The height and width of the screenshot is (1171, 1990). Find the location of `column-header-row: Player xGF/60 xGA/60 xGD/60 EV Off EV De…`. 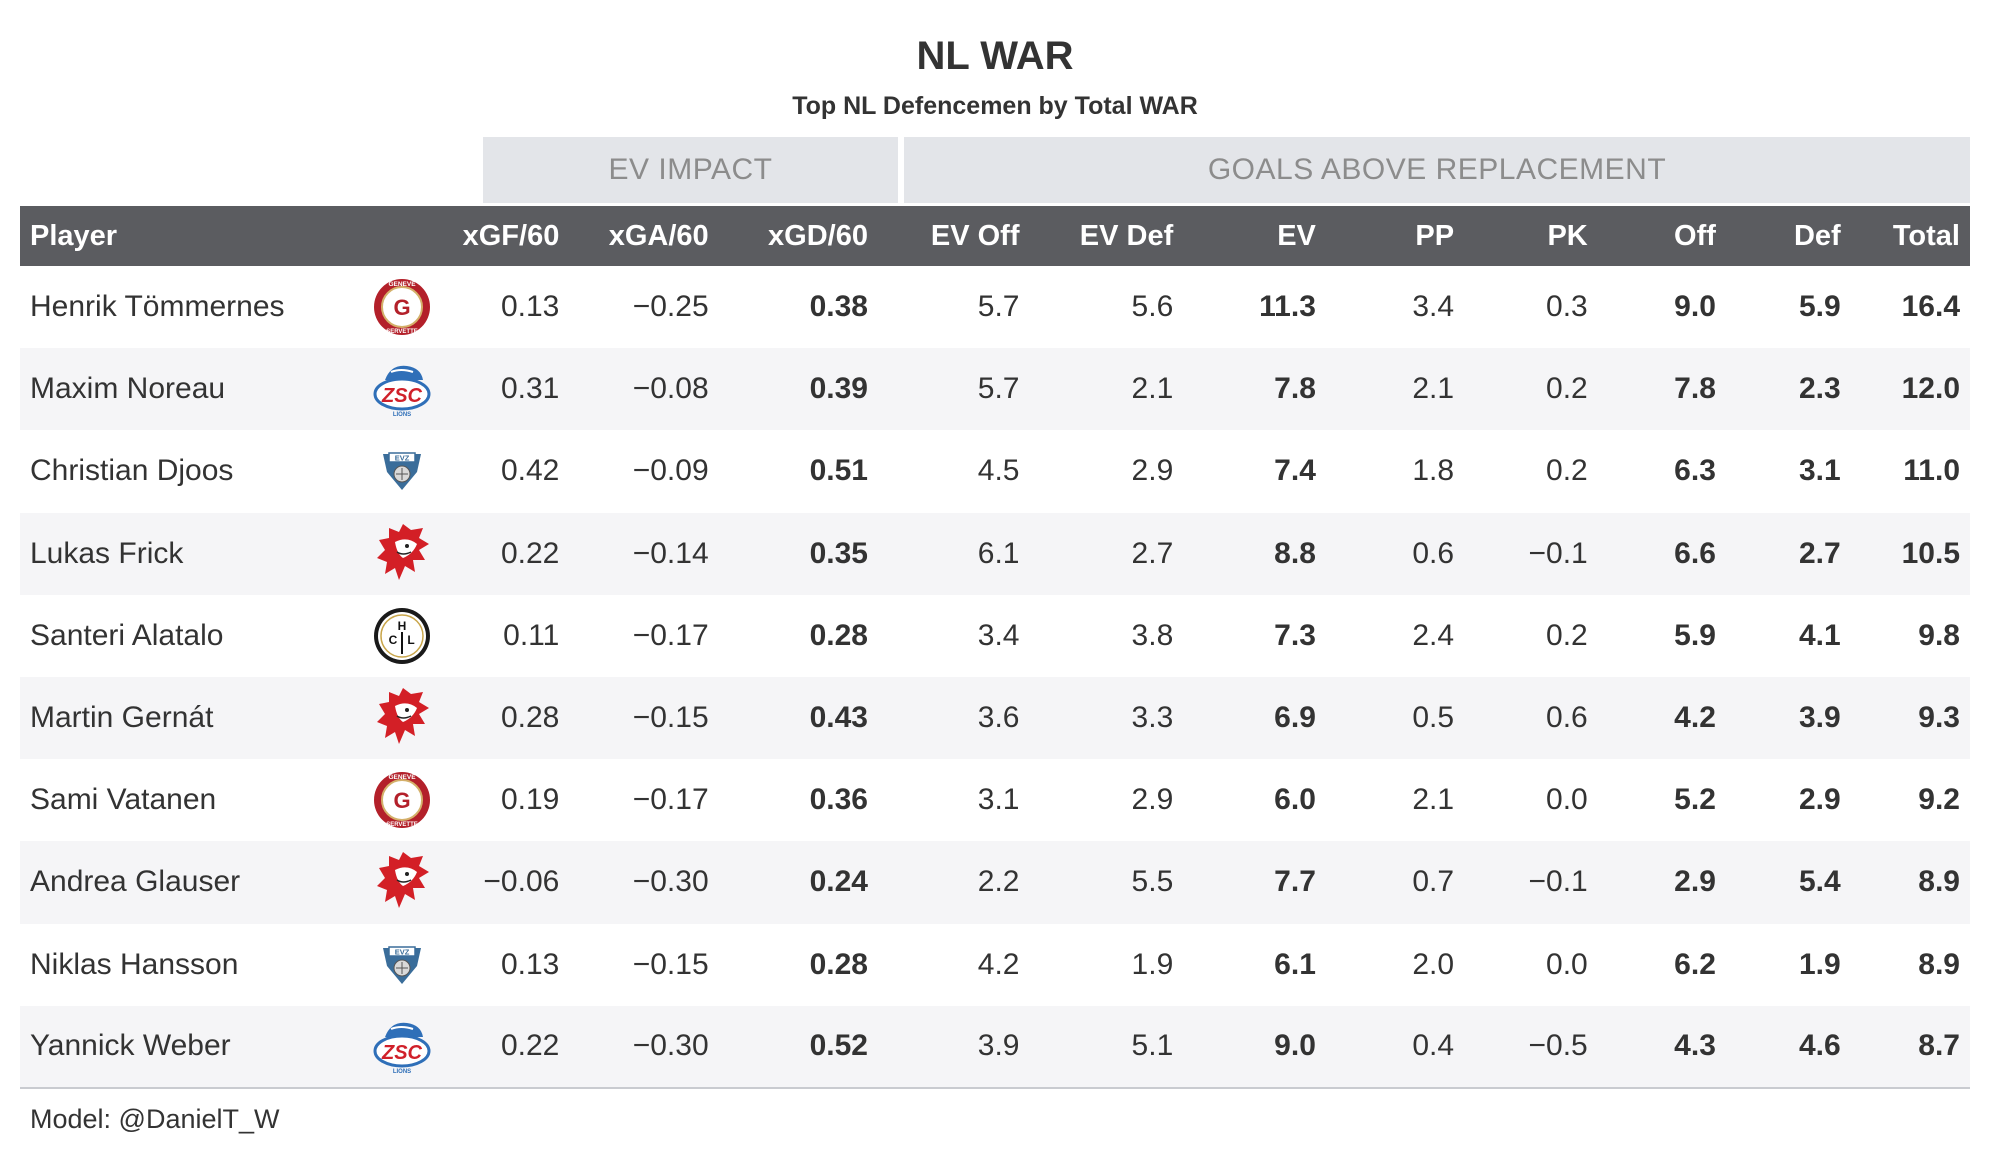

column-header-row: Player xGF/60 xGA/60 xGD/60 EV Off EV De… is located at coordinates (995, 236).